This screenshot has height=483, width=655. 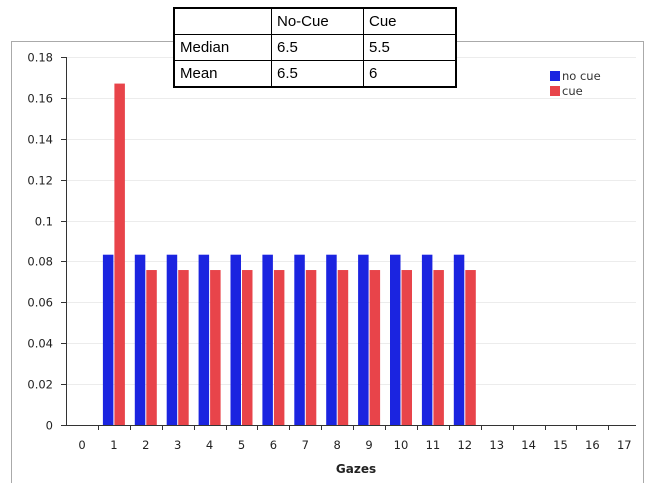 What do you see at coordinates (273, 445) in the screenshot?
I see `x-tick-label: 6` at bounding box center [273, 445].